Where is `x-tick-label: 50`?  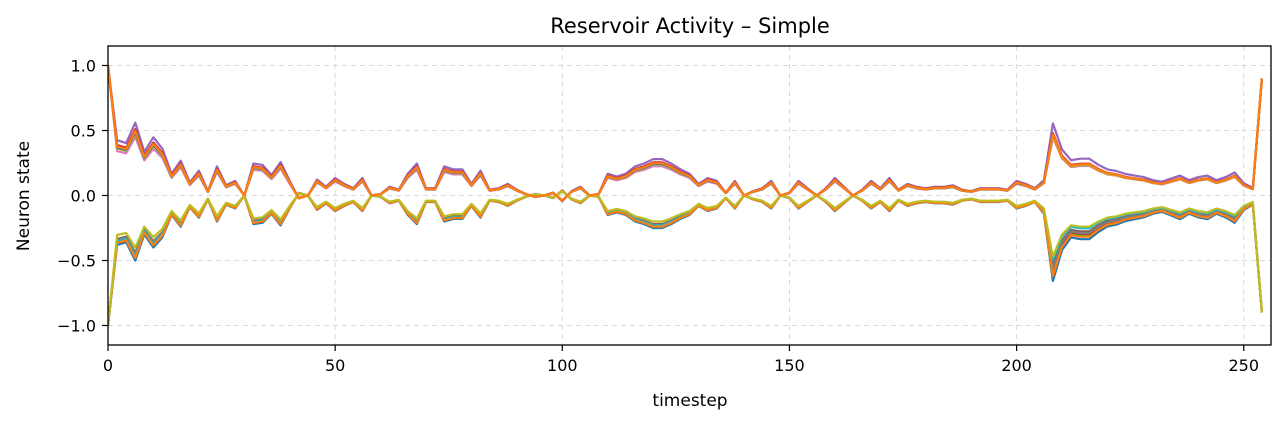
x-tick-label: 50 is located at coordinates (335, 365).